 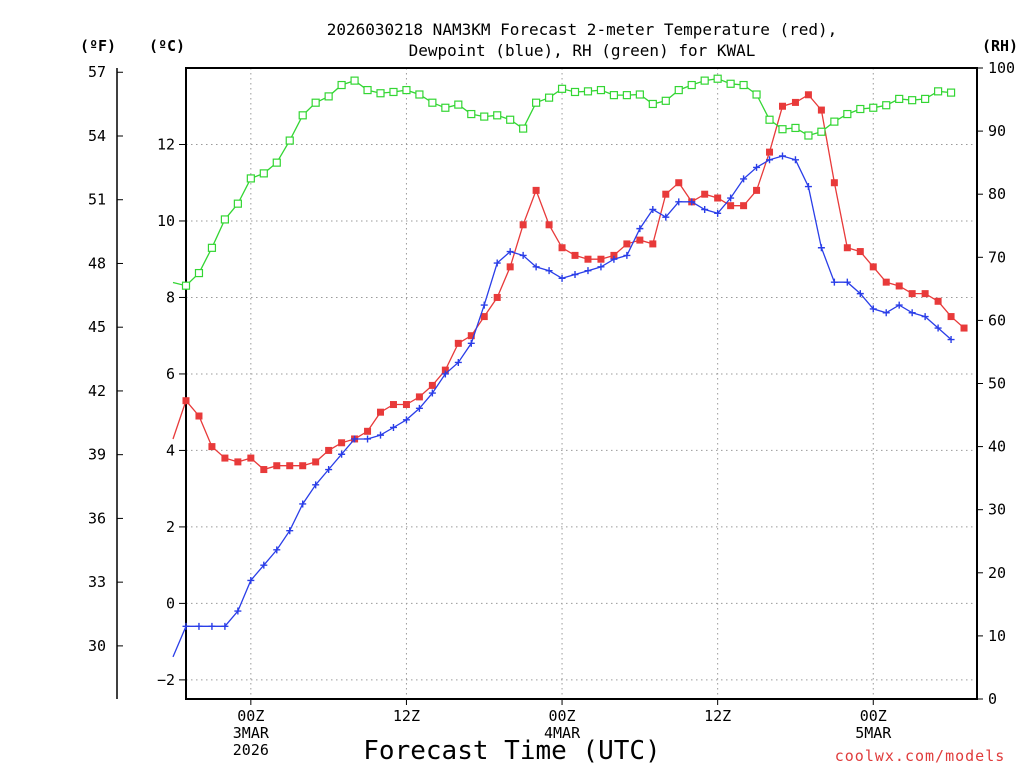 What do you see at coordinates (997, 131) in the screenshot?
I see `rh-tick-label: 90` at bounding box center [997, 131].